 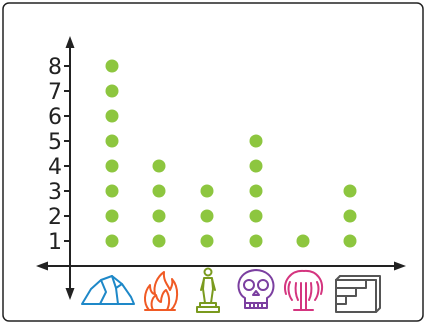 I want to click on x-axis-arrow-left, so click(x=42, y=266).